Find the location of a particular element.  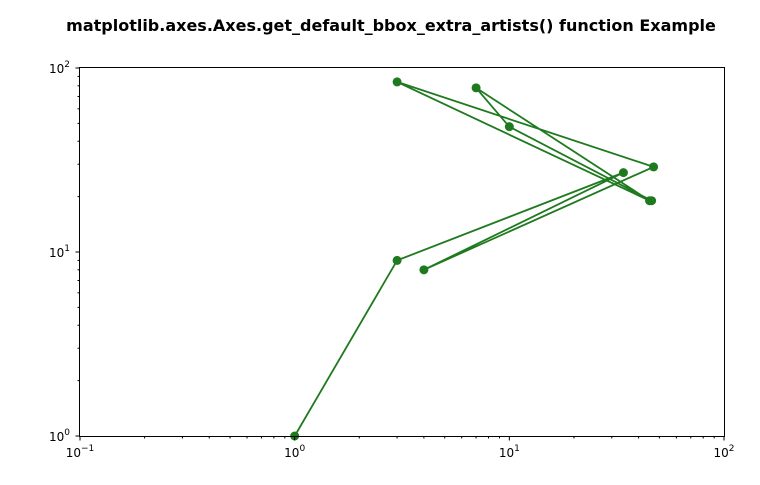

x-tick-label: 10⁰ is located at coordinates (294, 452).